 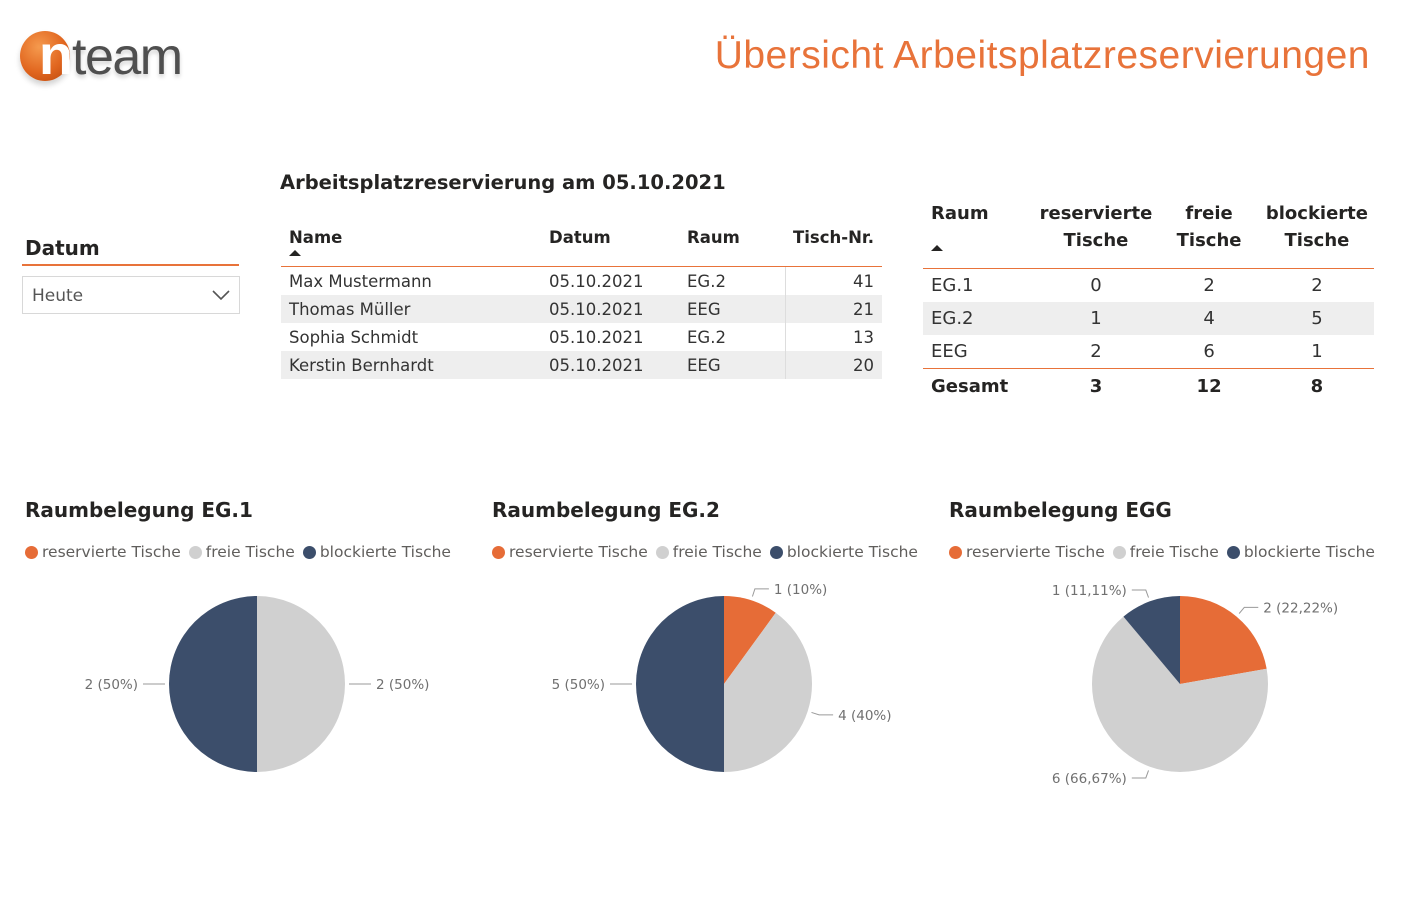 What do you see at coordinates (402, 685) in the screenshot?
I see `data-label-free: 2 (50%)` at bounding box center [402, 685].